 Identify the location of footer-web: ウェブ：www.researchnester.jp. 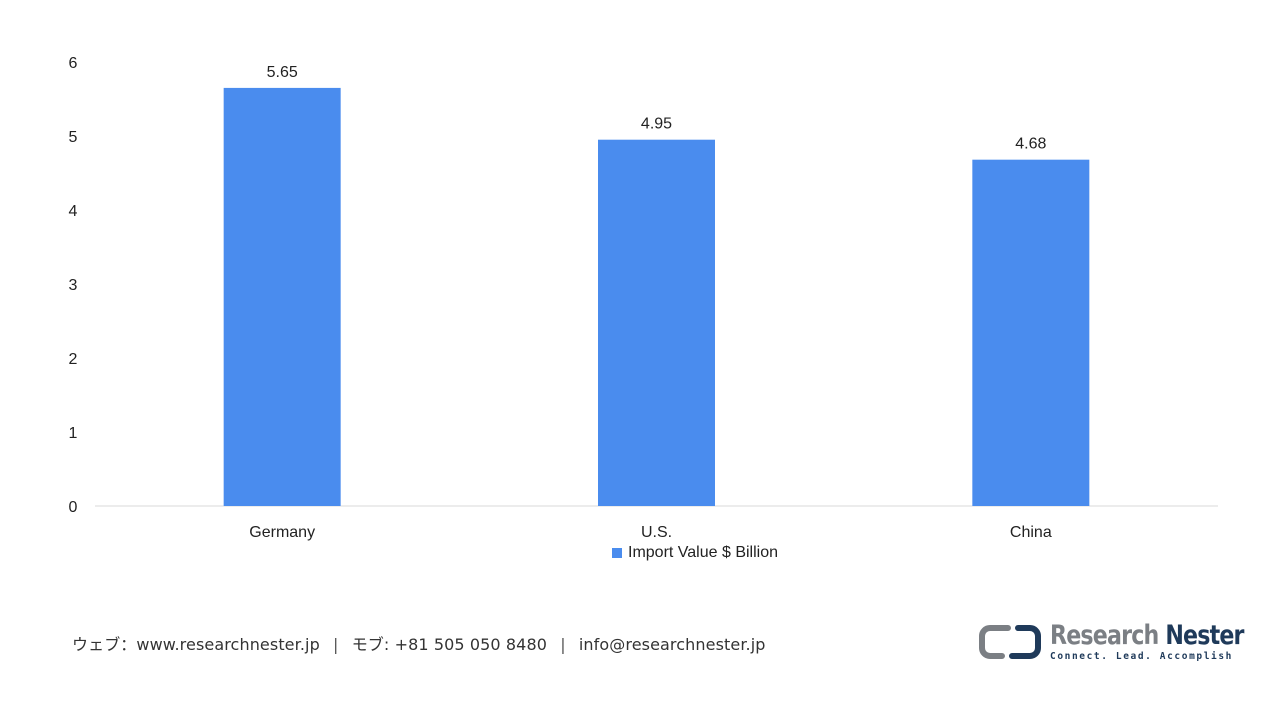
(196, 644).